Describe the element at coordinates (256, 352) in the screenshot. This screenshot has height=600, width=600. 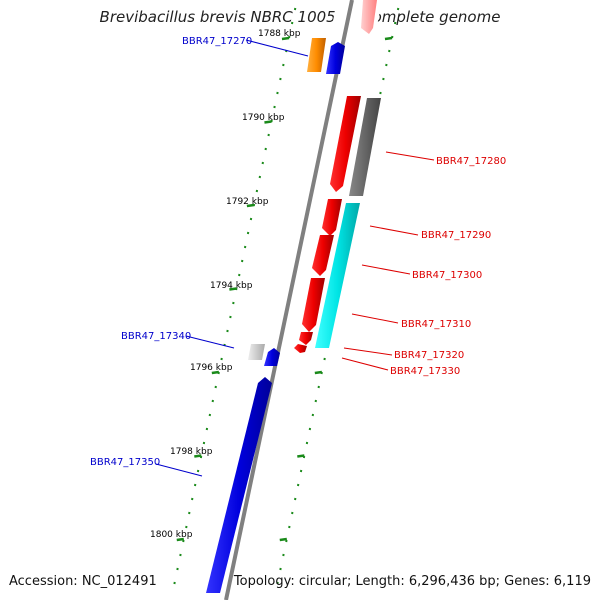
I see `gene-grey-light-feature` at that location.